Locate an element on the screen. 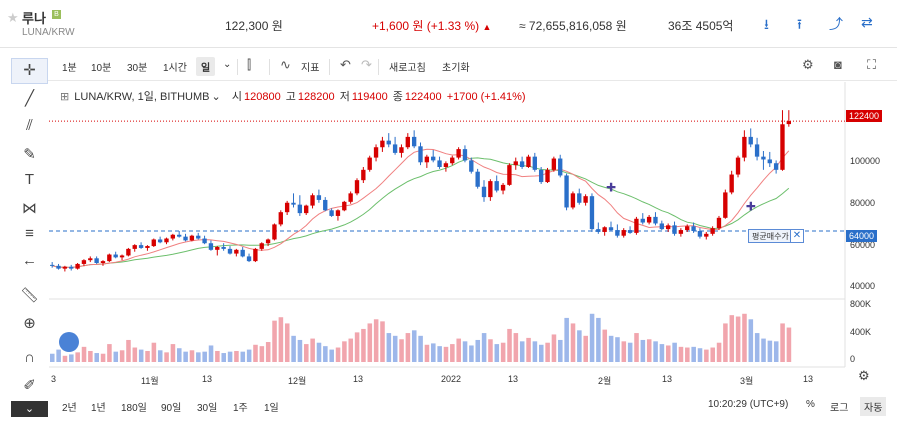 The image size is (897, 427). fibonacci-icon: ≡ is located at coordinates (29, 233).